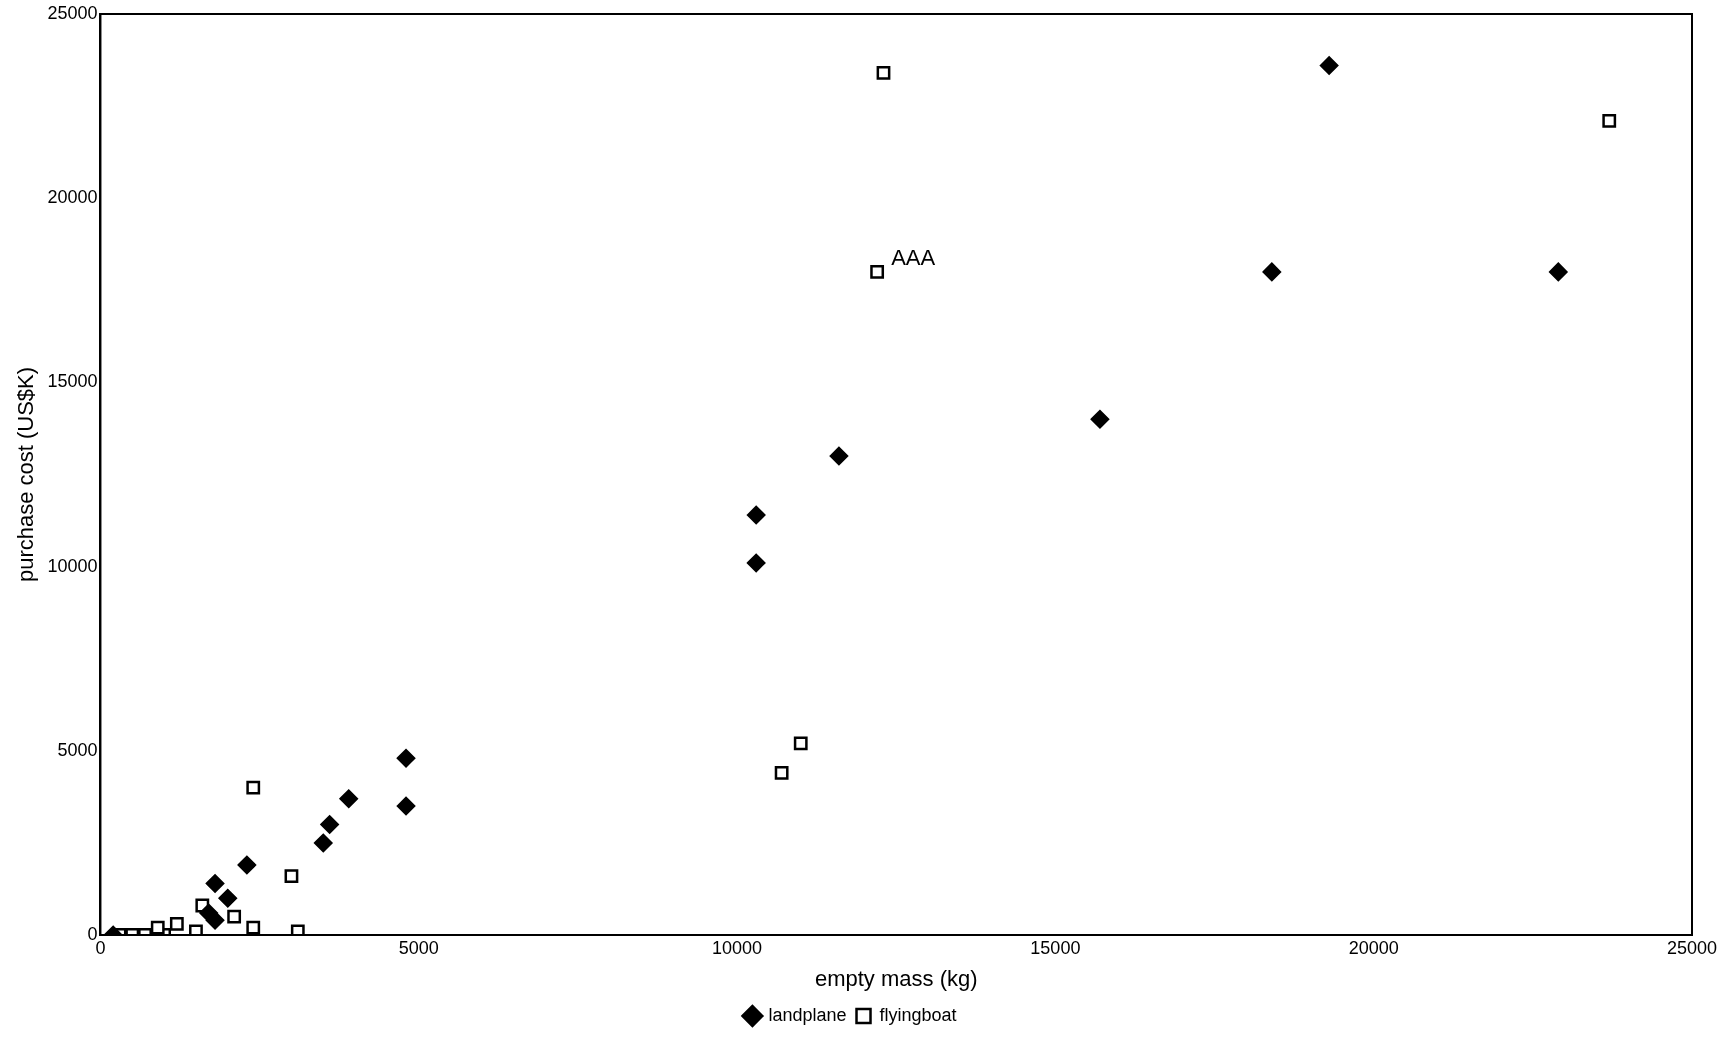  What do you see at coordinates (913, 257) in the screenshot?
I see `annotation: AAA` at bounding box center [913, 257].